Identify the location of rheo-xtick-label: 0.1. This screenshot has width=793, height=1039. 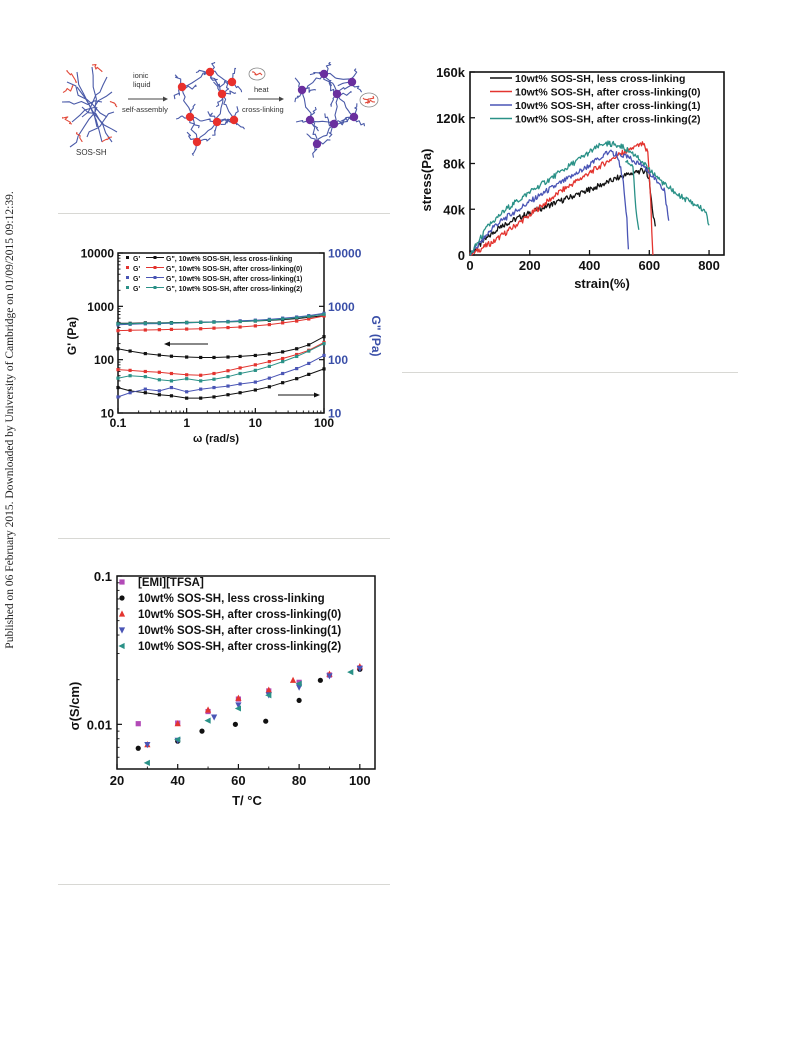
(118, 423).